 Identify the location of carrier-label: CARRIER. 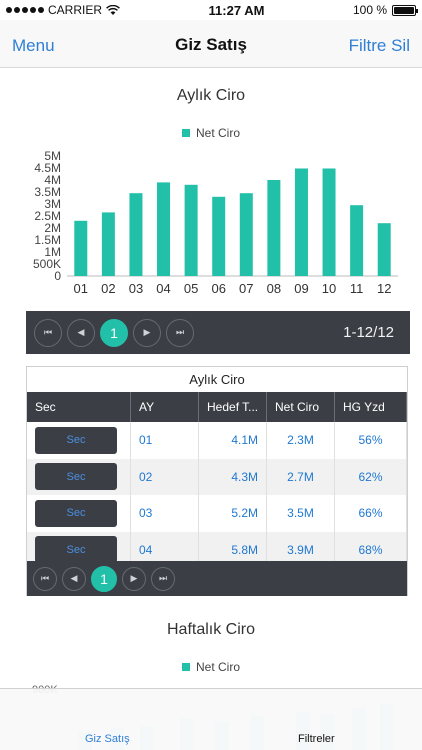
(75, 10).